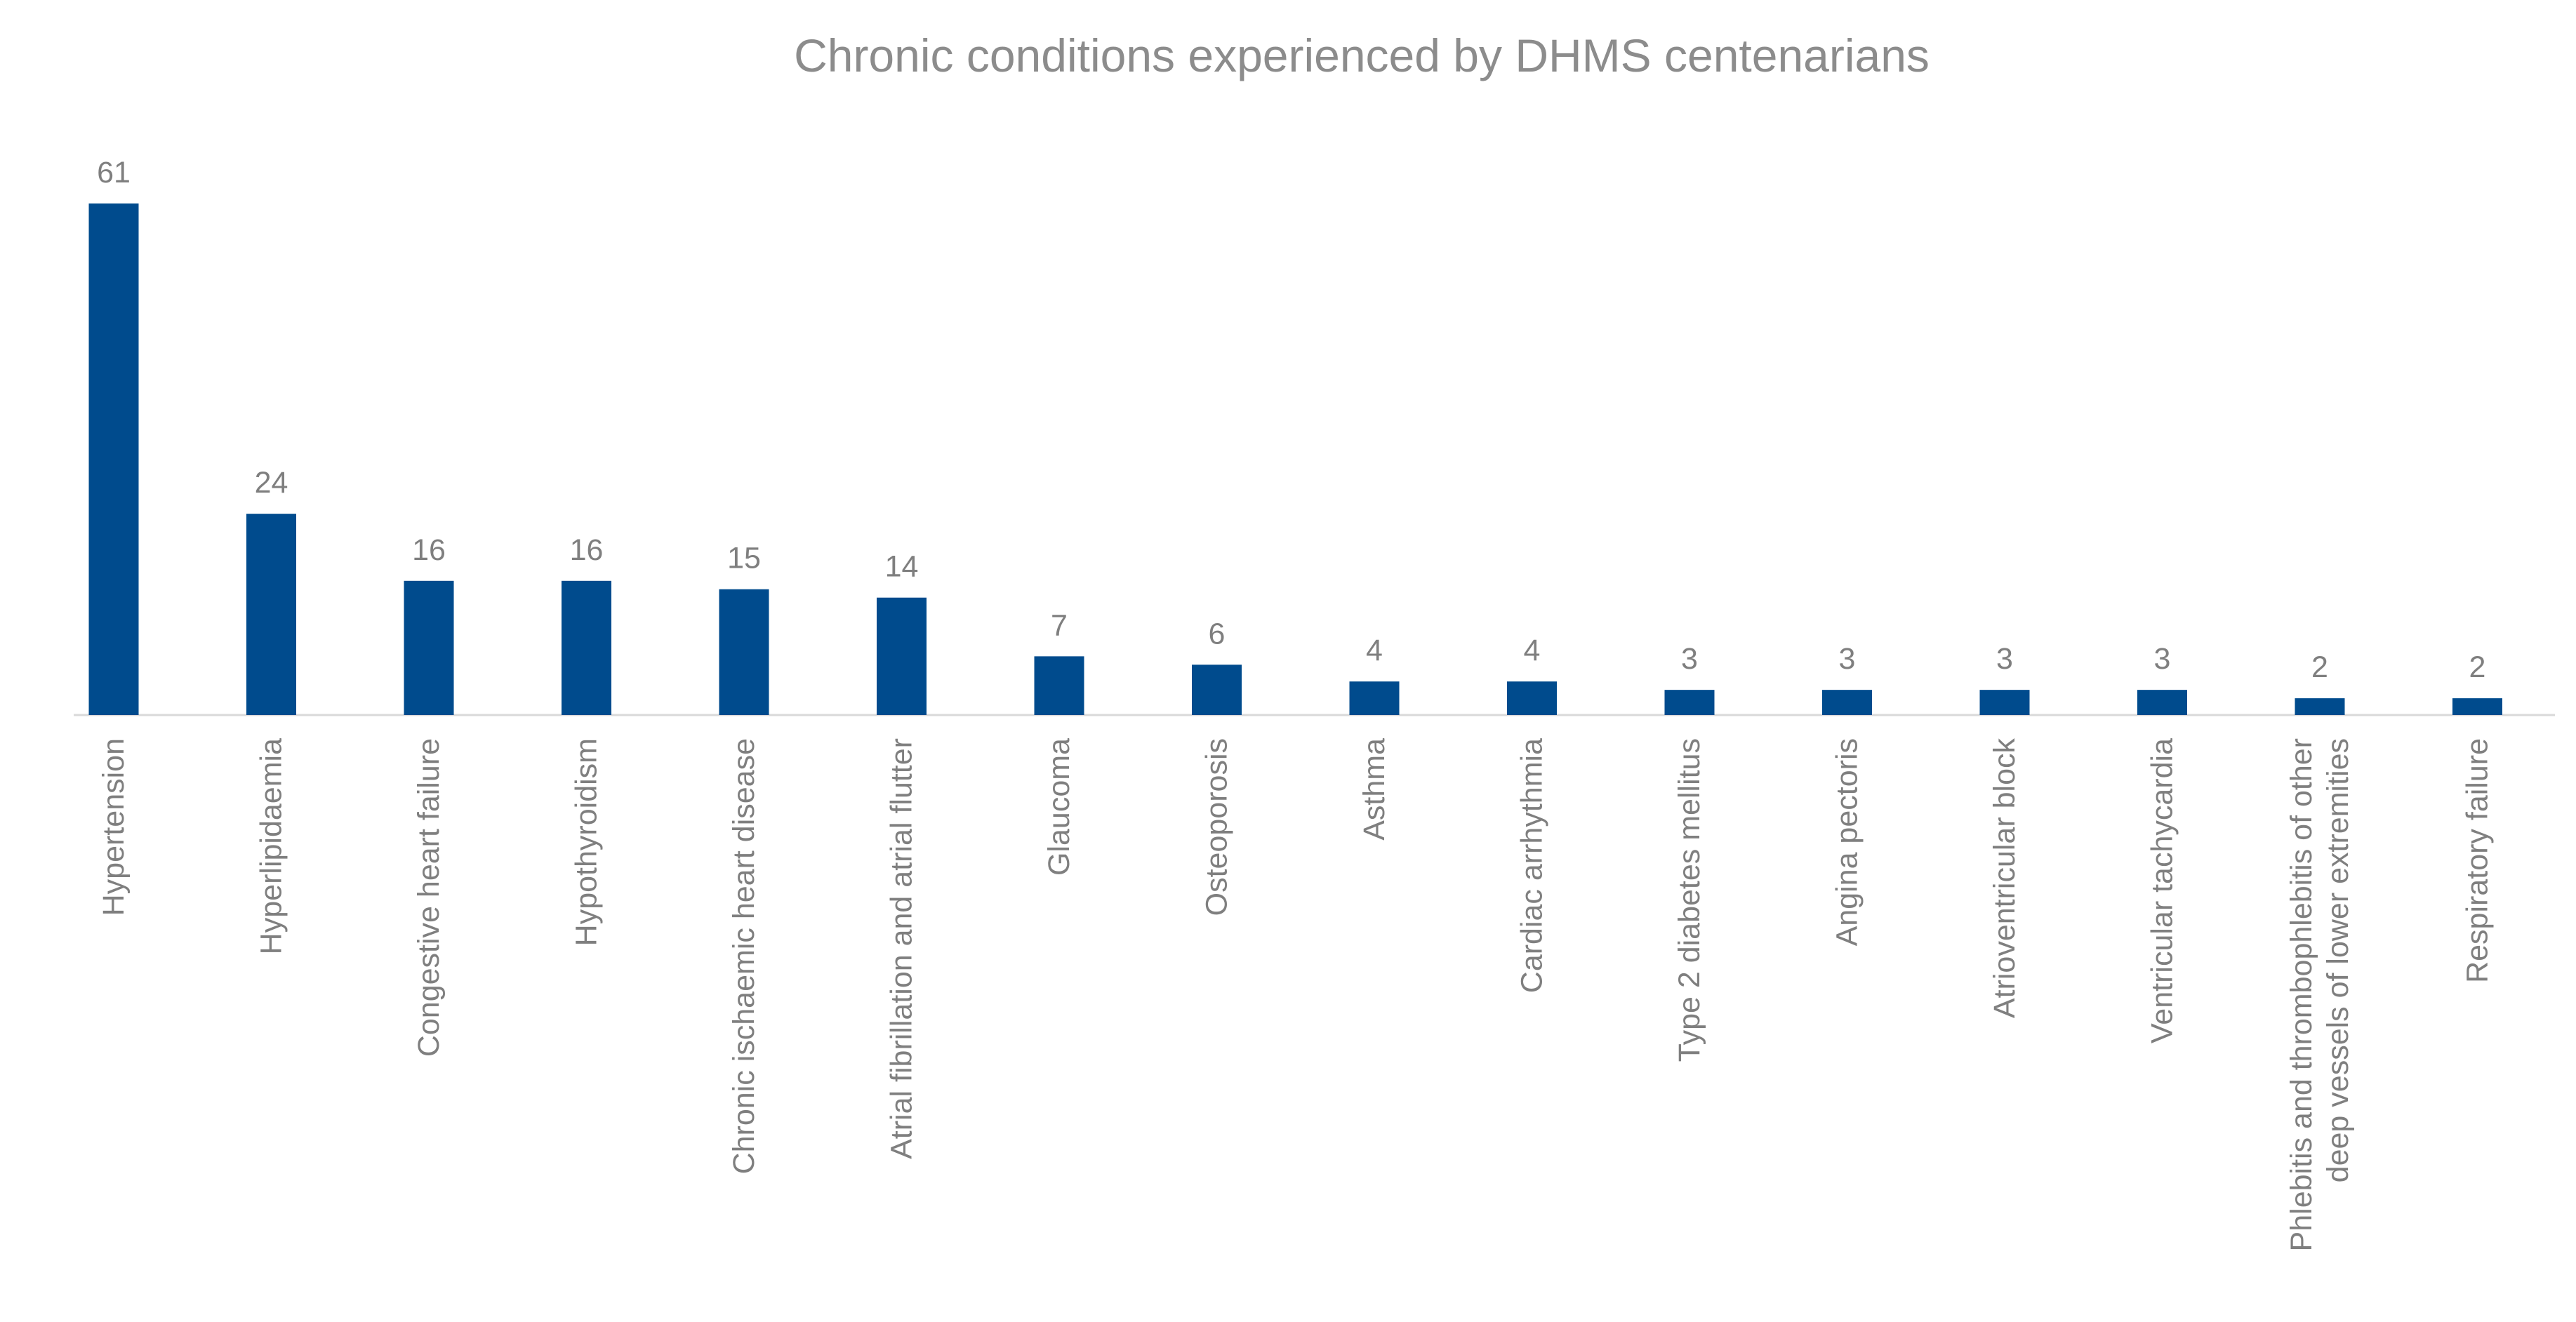 This screenshot has height=1322, width=2576. Describe the element at coordinates (902, 948) in the screenshot. I see `category-label: Atrial fibrillation and atrial flutter` at that location.